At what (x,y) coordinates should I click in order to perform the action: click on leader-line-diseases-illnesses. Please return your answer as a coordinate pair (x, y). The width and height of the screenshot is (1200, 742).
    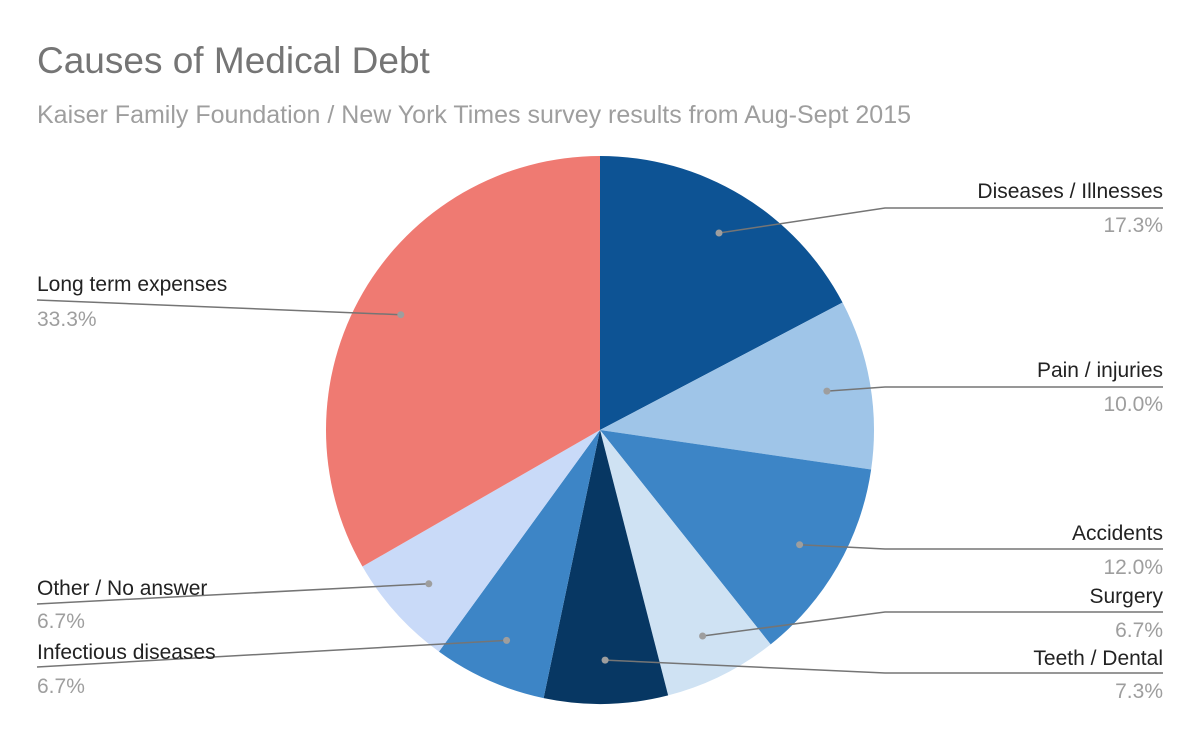
    Looking at the image, I should click on (940, 220).